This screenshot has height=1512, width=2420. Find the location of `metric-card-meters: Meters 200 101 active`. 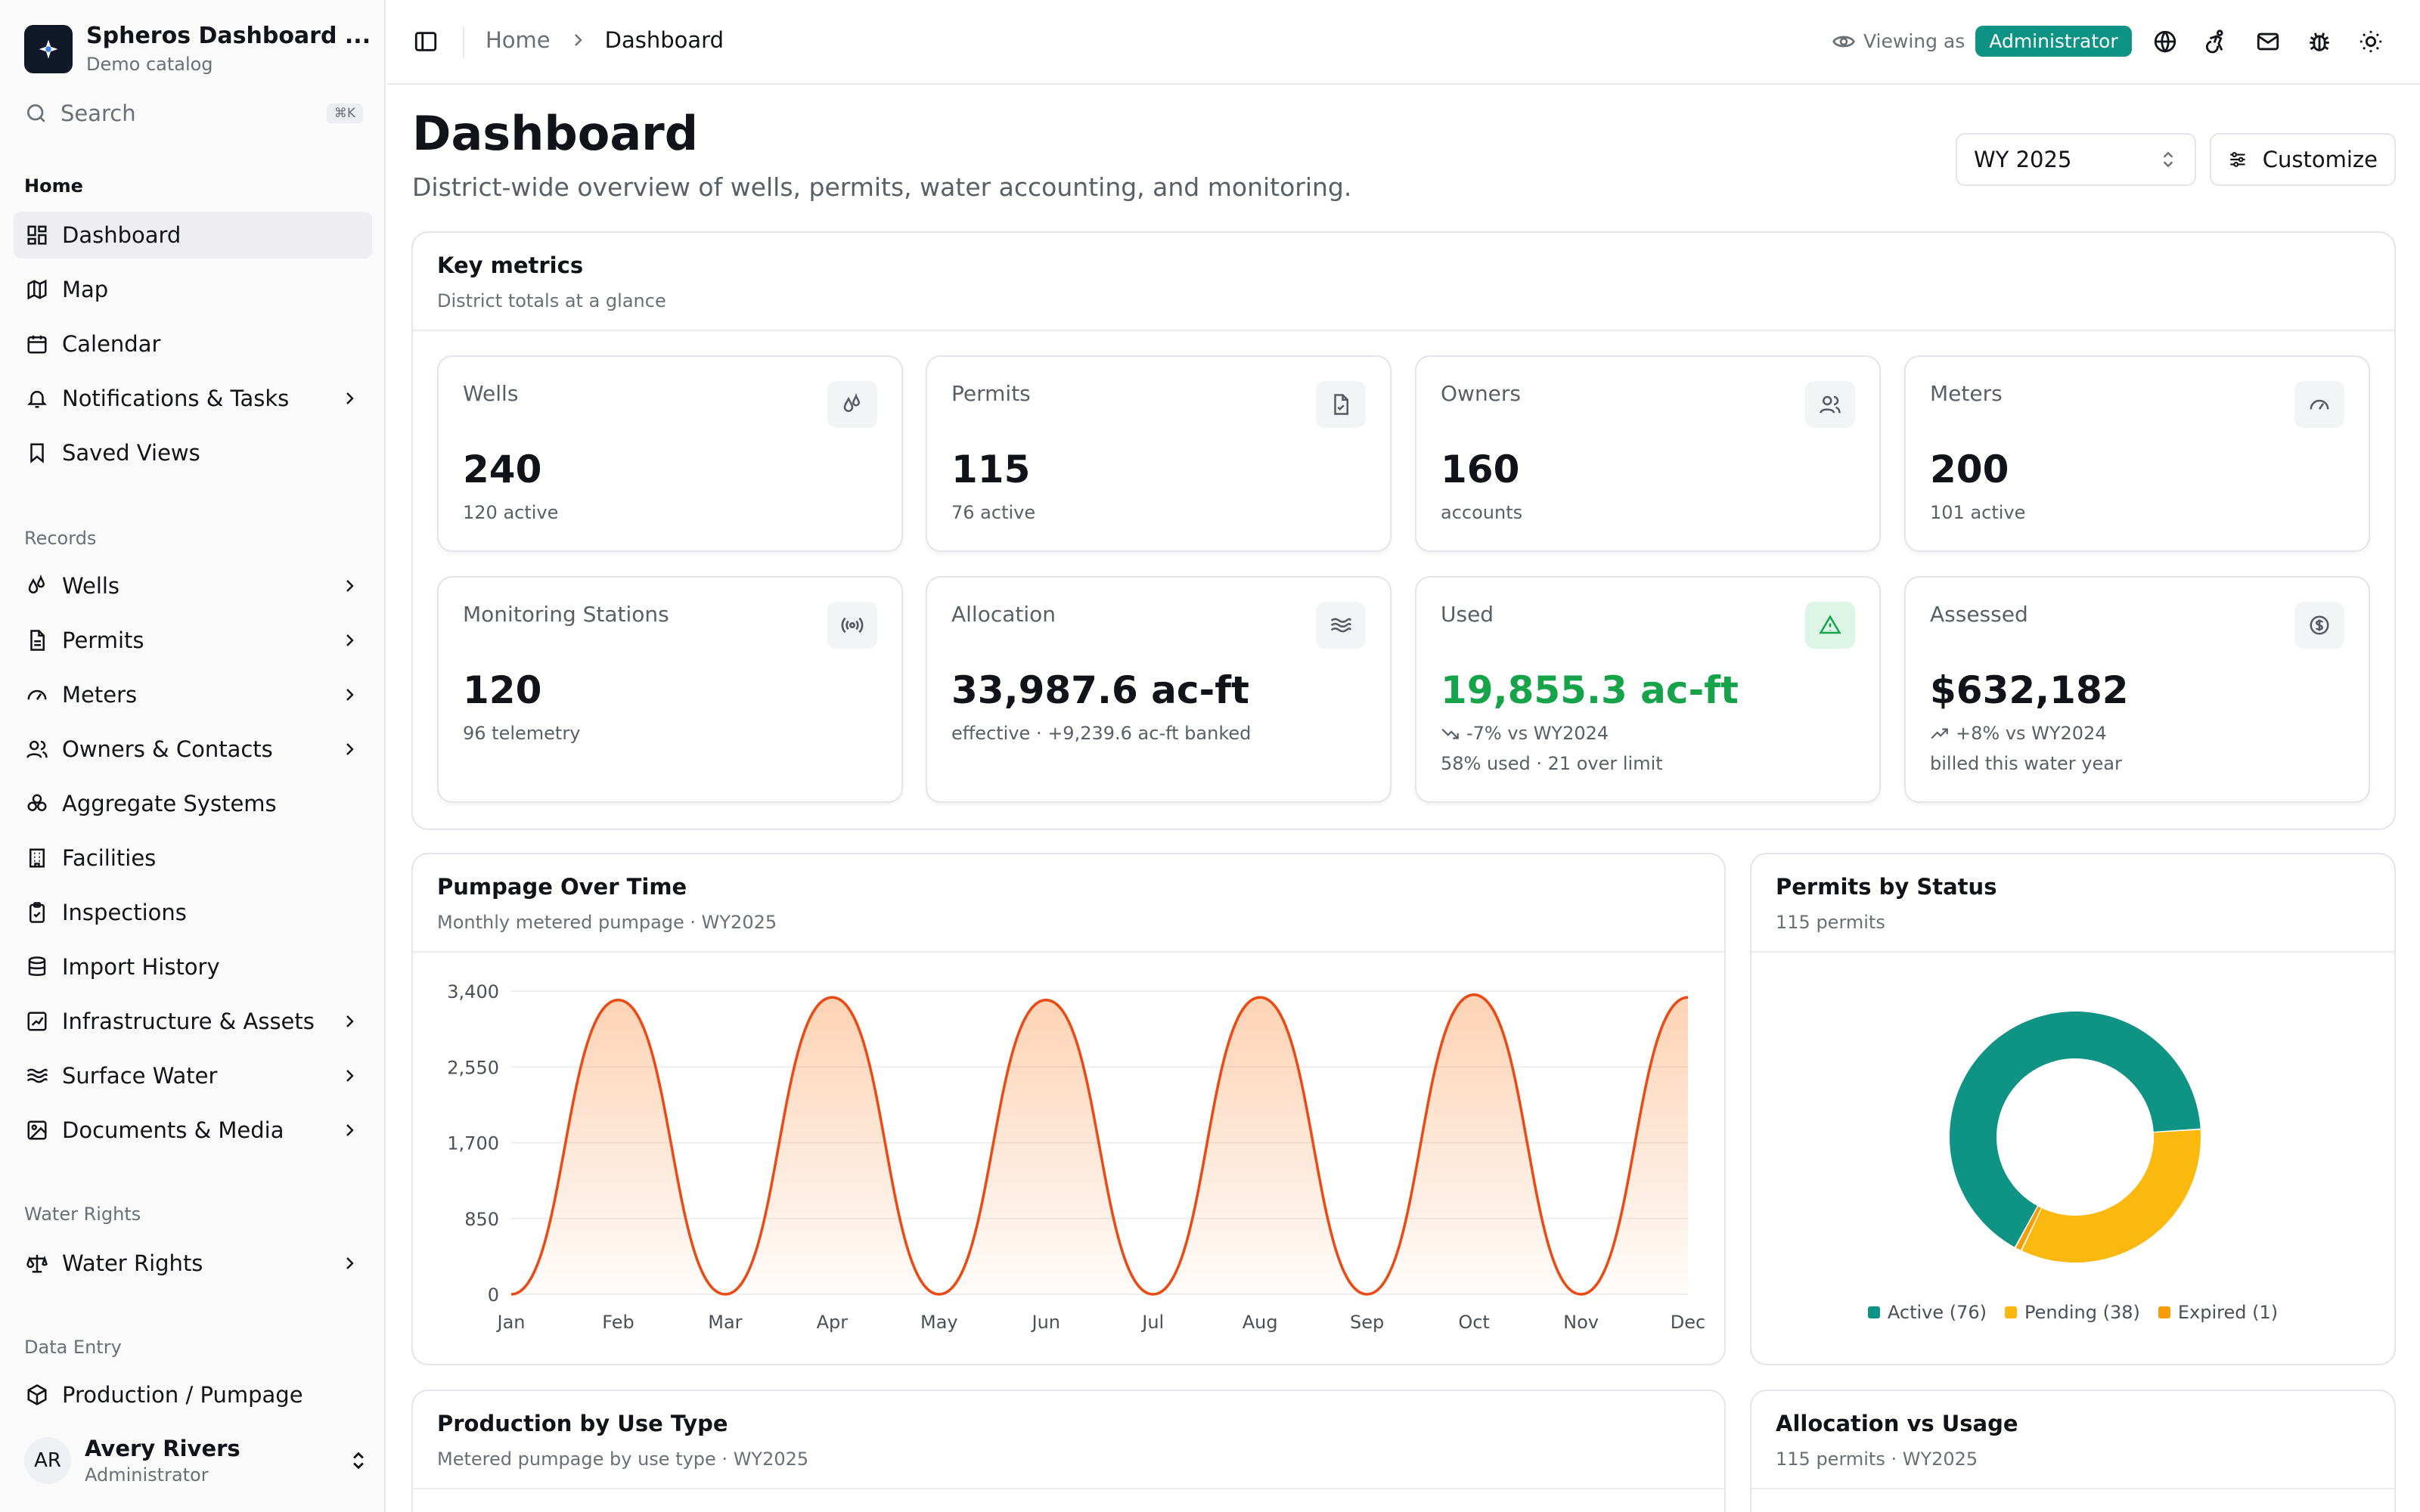

metric-card-meters: Meters 200 101 active is located at coordinates (2137, 453).